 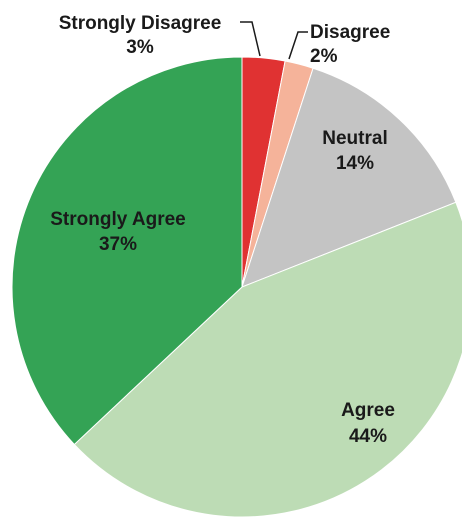 What do you see at coordinates (368, 436) in the screenshot?
I see `slice-value-agree: 44%` at bounding box center [368, 436].